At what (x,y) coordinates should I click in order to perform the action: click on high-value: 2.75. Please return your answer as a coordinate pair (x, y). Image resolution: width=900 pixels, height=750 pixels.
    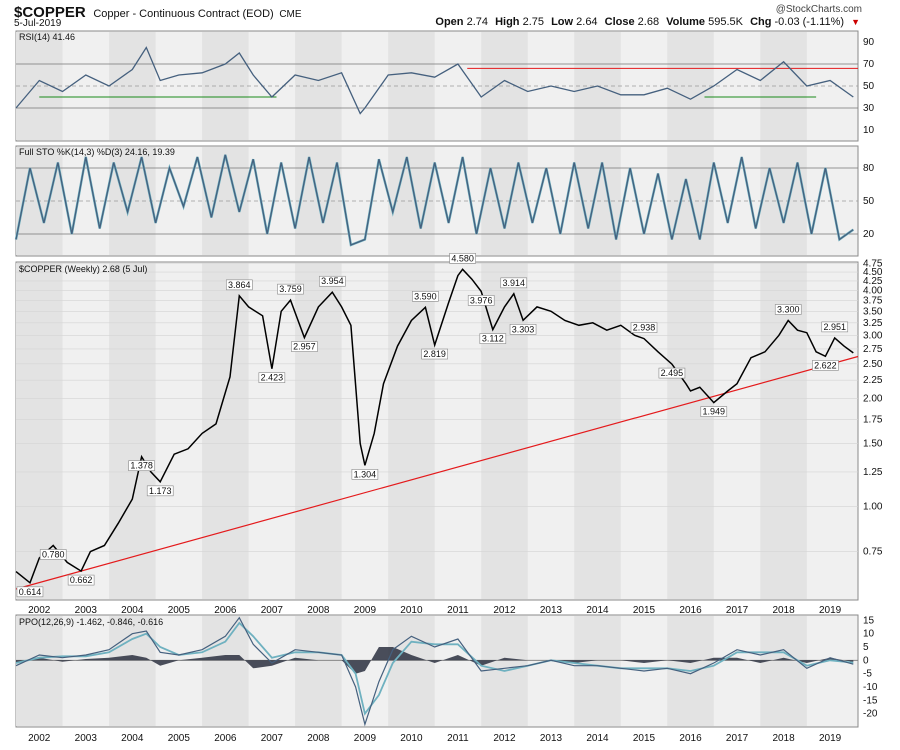
    Looking at the image, I should click on (533, 22).